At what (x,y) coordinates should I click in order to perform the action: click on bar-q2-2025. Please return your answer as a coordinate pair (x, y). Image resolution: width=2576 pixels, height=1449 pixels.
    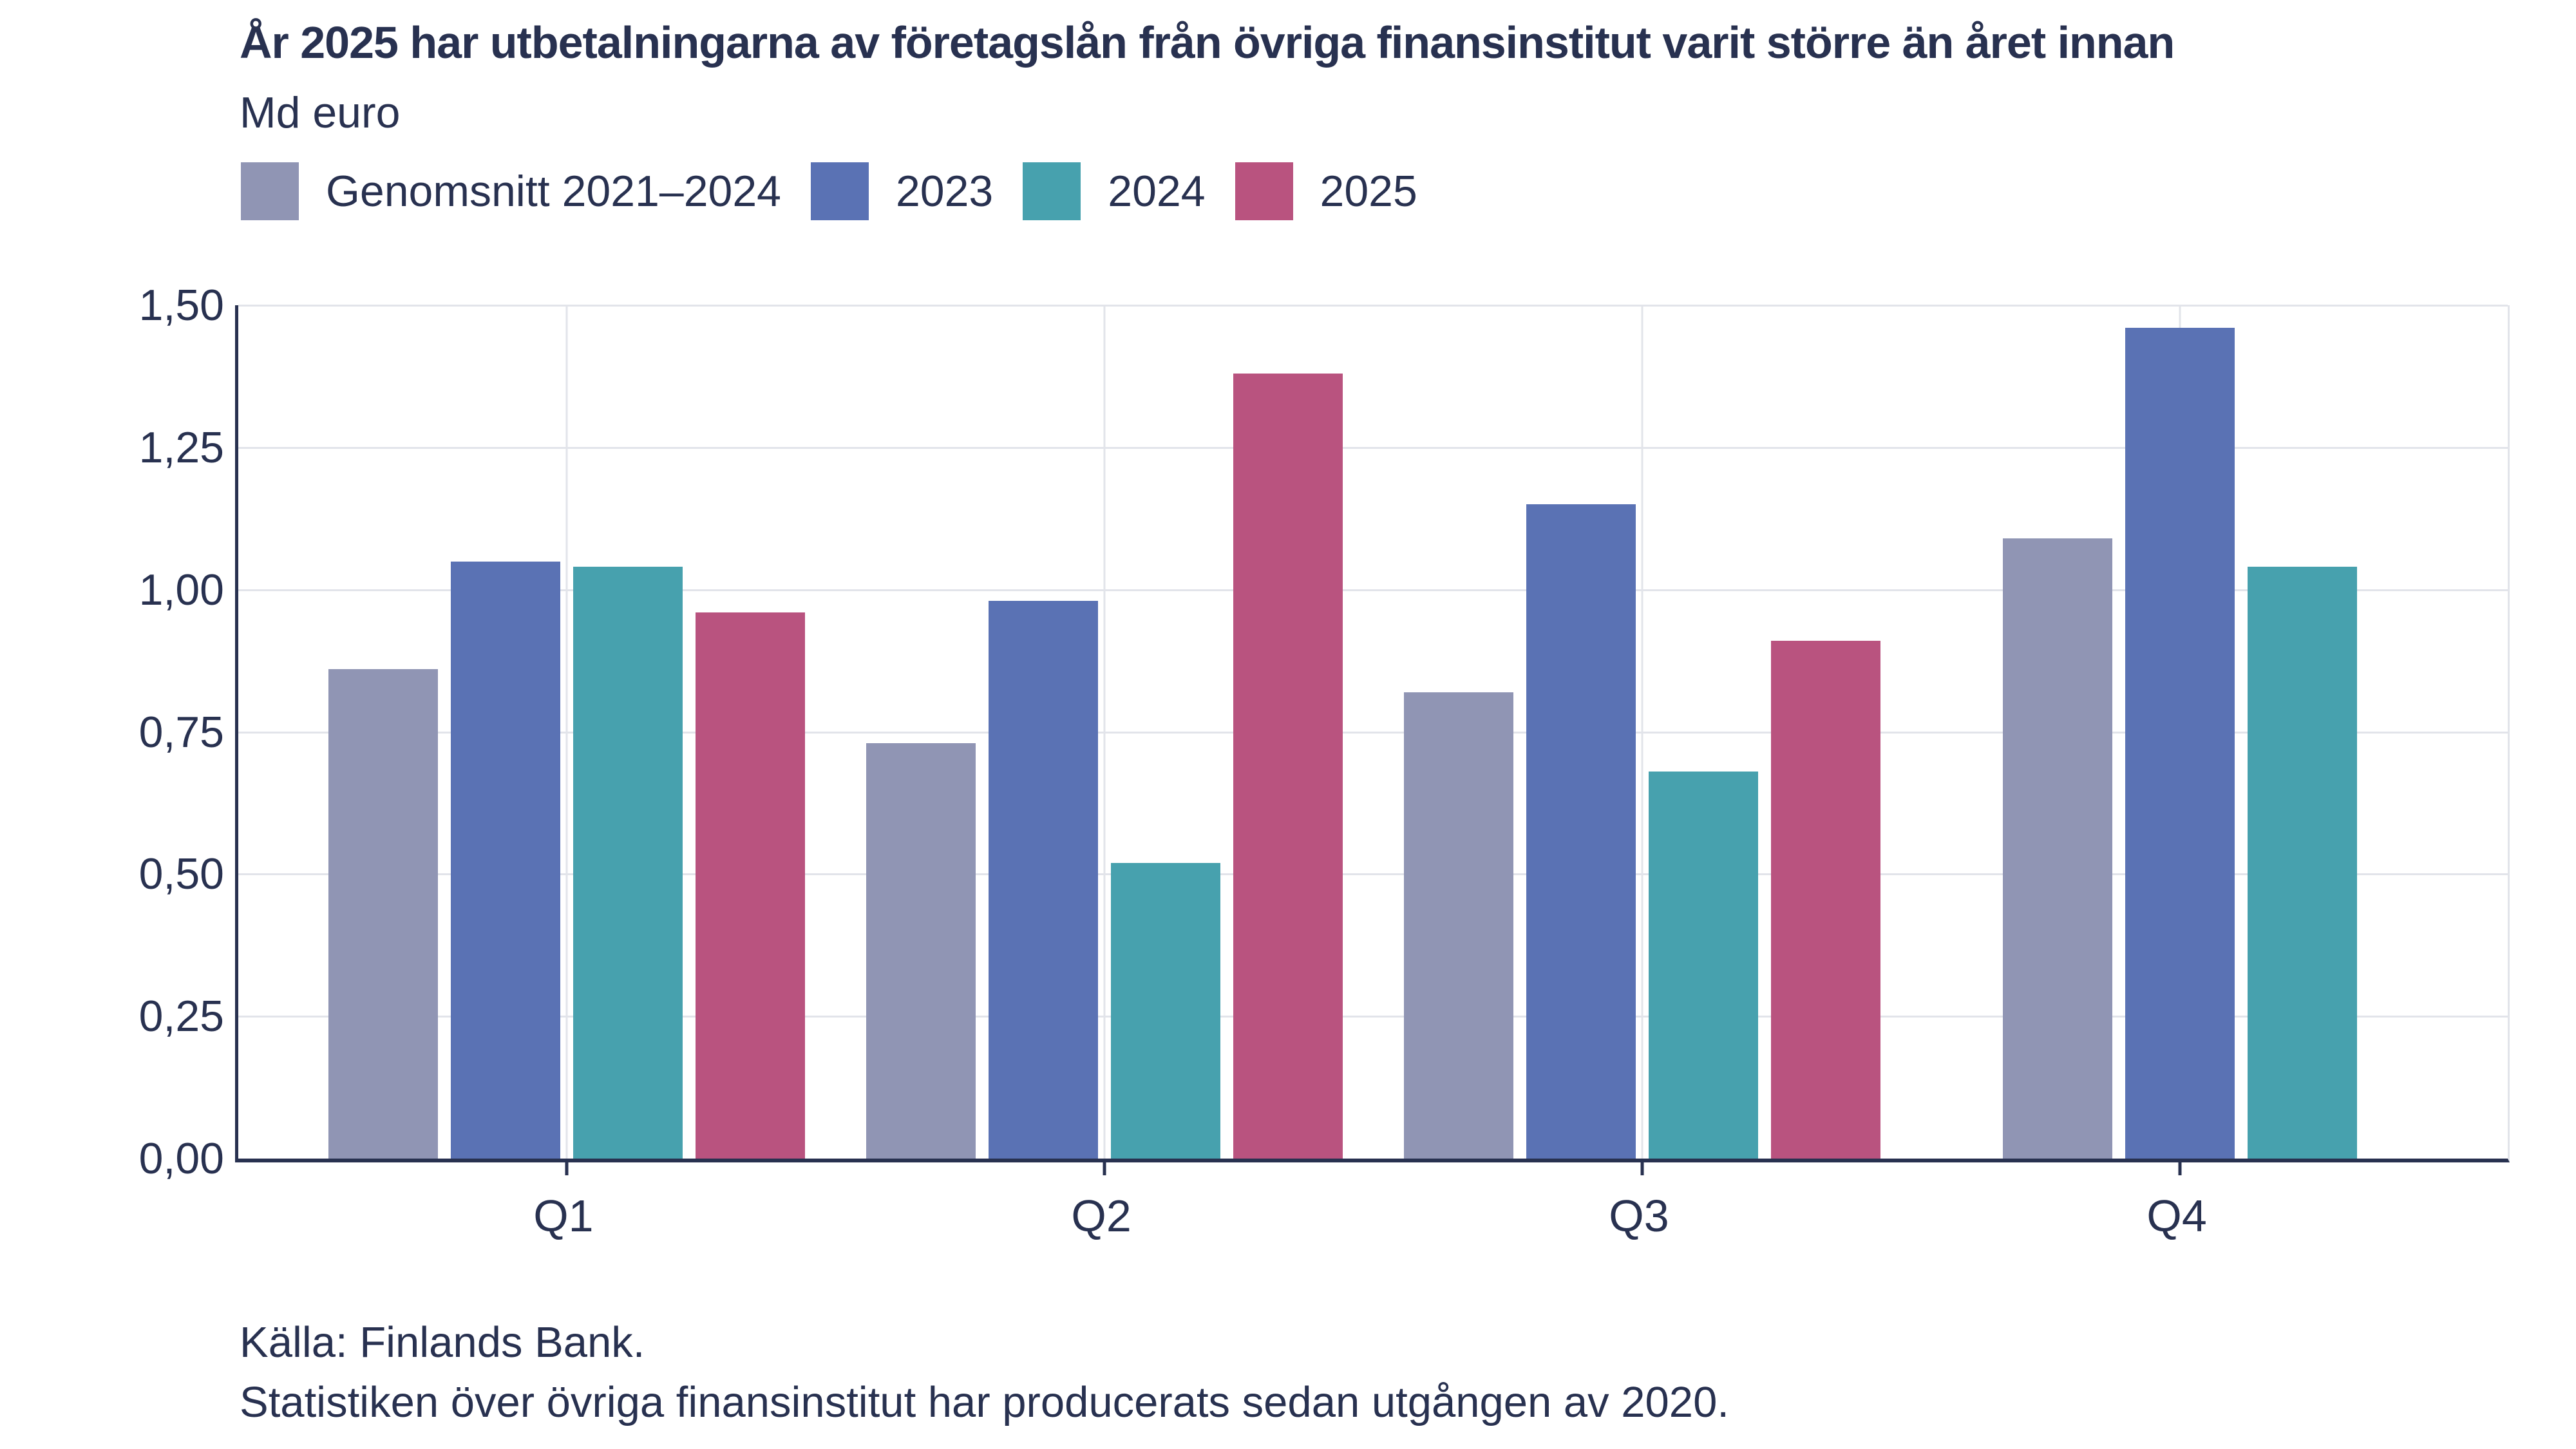
    Looking at the image, I should click on (1288, 766).